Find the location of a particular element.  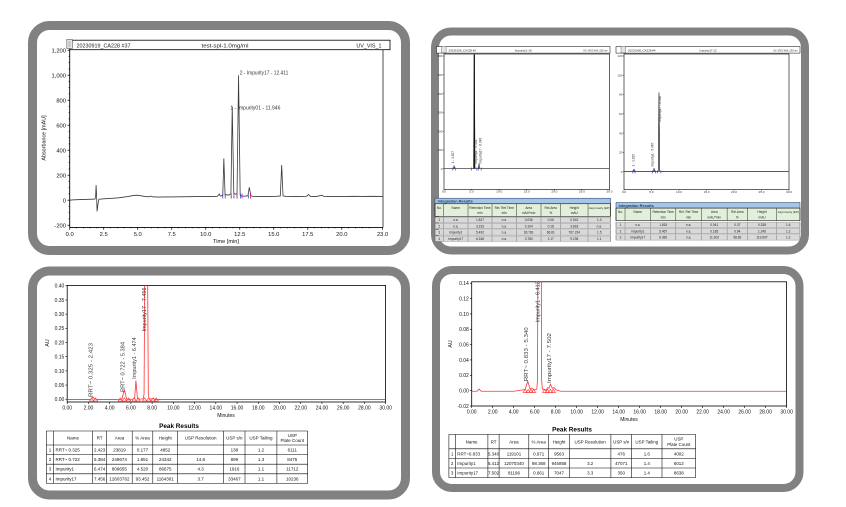

svg-text: 2.423 is located at coordinates (100, 450).